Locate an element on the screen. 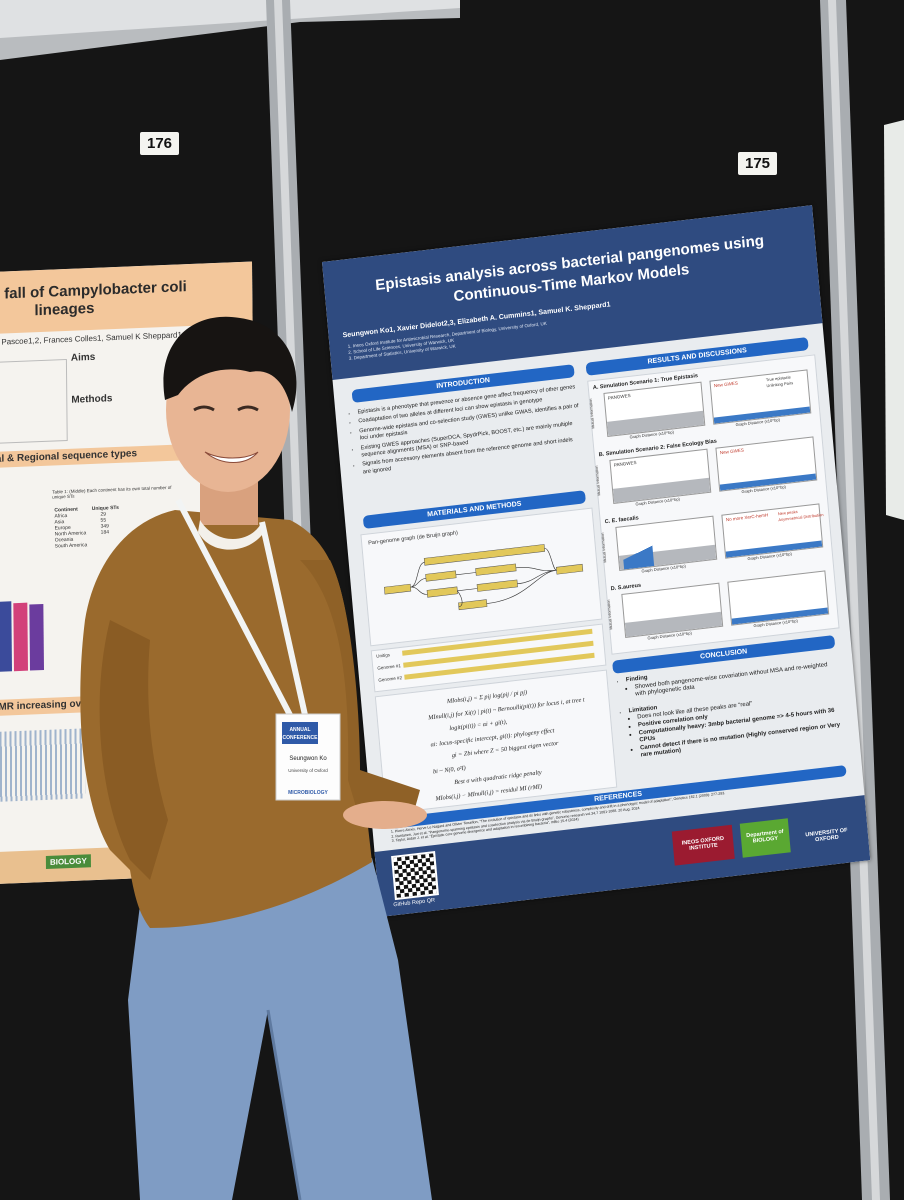 The width and height of the screenshot is (904, 1200). badge-header is located at coordinates (300, 733).